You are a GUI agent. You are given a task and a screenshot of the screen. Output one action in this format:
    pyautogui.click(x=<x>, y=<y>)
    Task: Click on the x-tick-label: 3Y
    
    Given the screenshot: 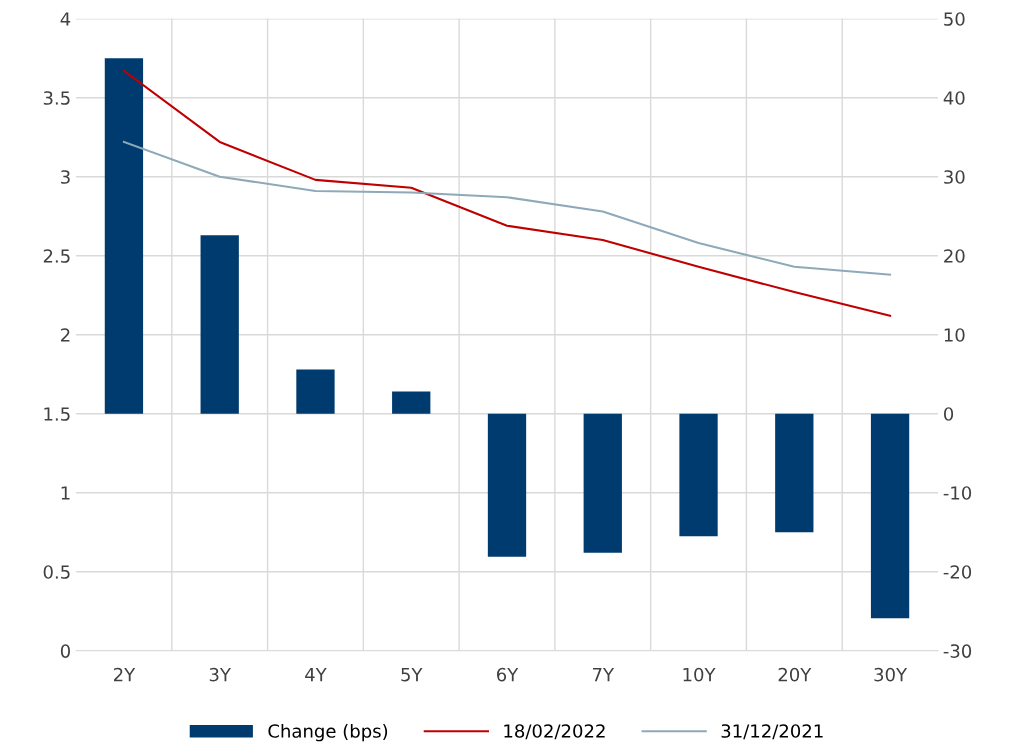 What is the action you would take?
    pyautogui.click(x=220, y=674)
    